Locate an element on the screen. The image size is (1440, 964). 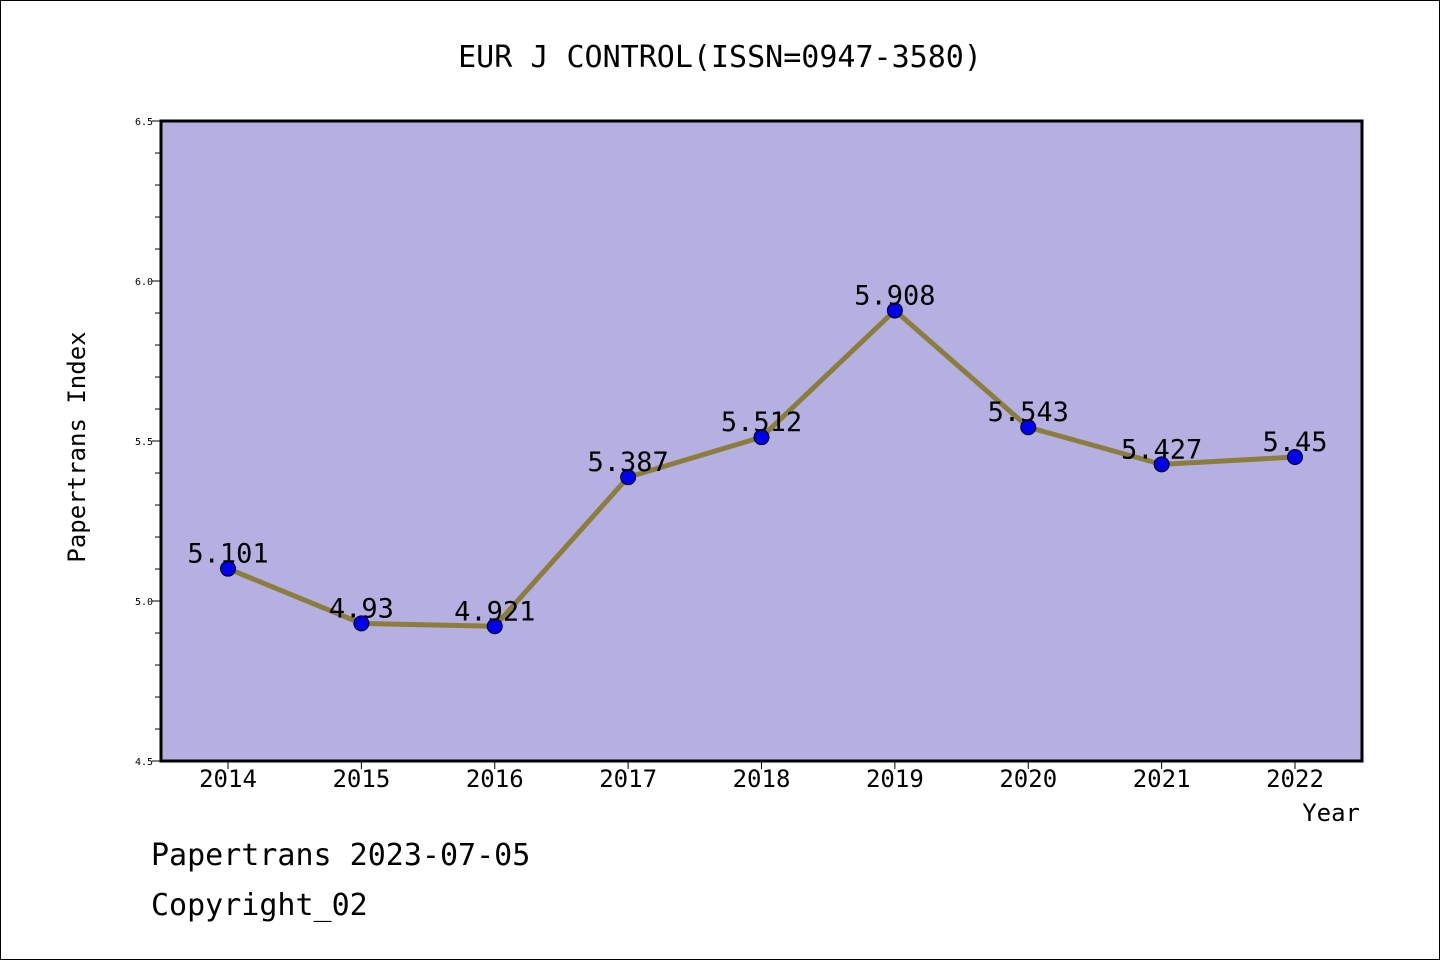
y-tick-label: 4.5 is located at coordinates (144, 762).